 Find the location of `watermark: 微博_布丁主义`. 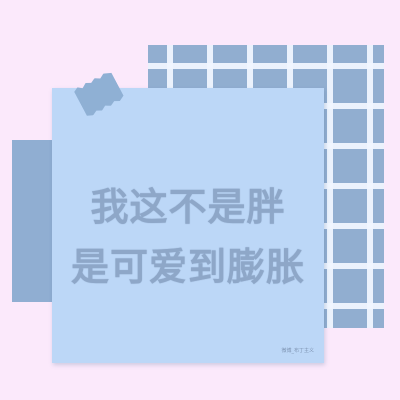

watermark: 微博_布丁主义 is located at coordinates (297, 351).